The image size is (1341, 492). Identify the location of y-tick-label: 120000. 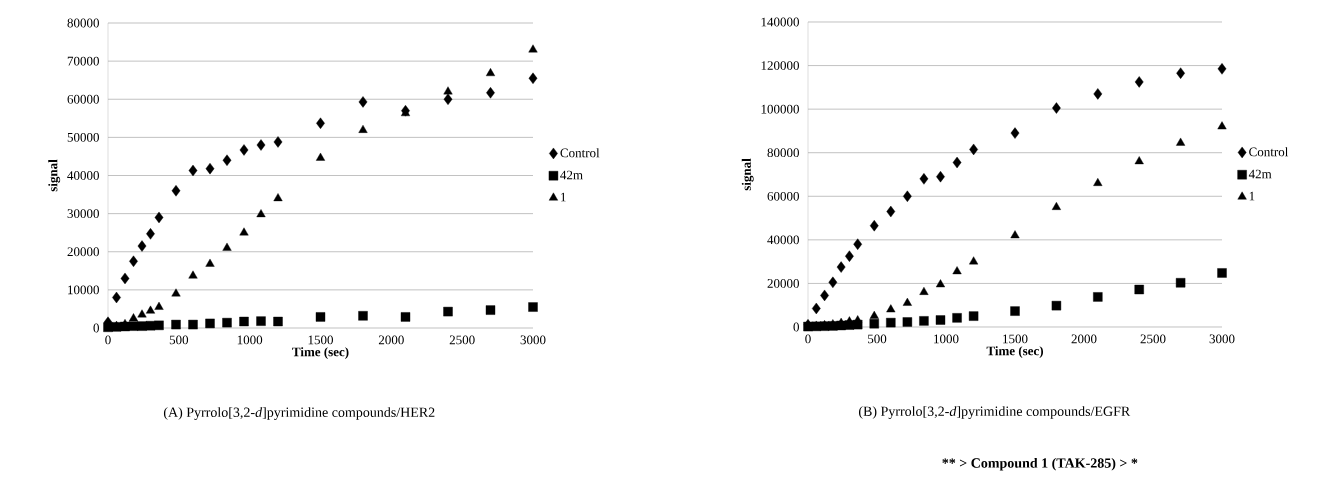
(780, 65).